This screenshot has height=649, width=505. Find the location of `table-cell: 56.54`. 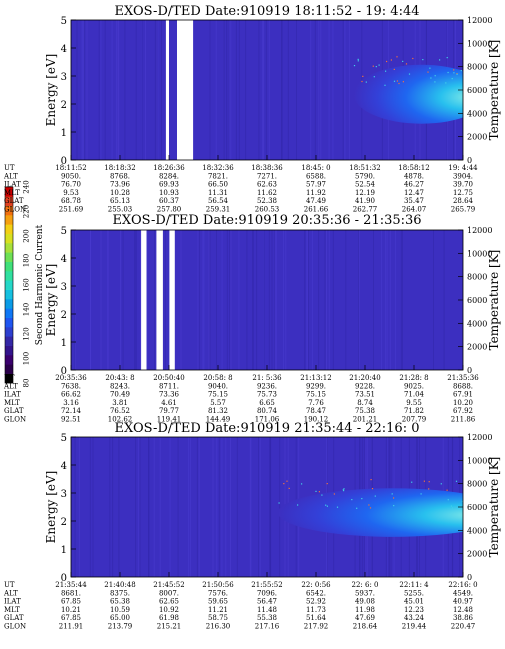

table-cell: 56.54 is located at coordinates (218, 201).